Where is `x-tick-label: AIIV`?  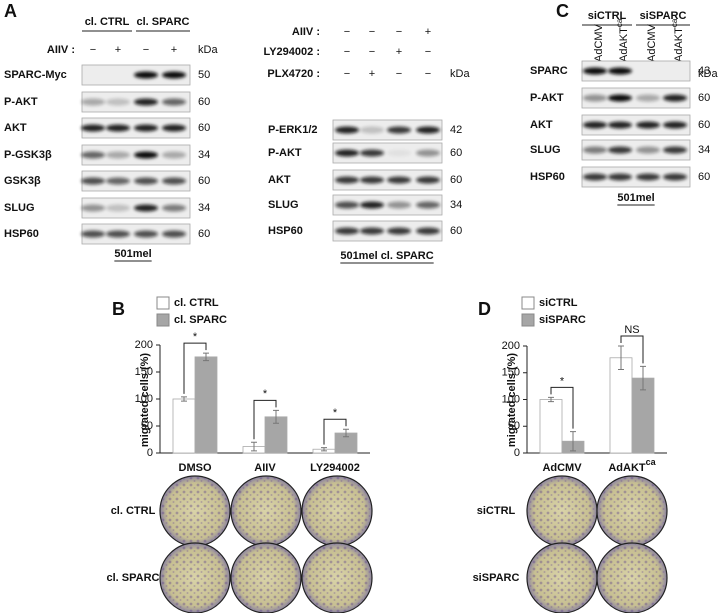 x-tick-label: AIIV is located at coordinates (265, 468).